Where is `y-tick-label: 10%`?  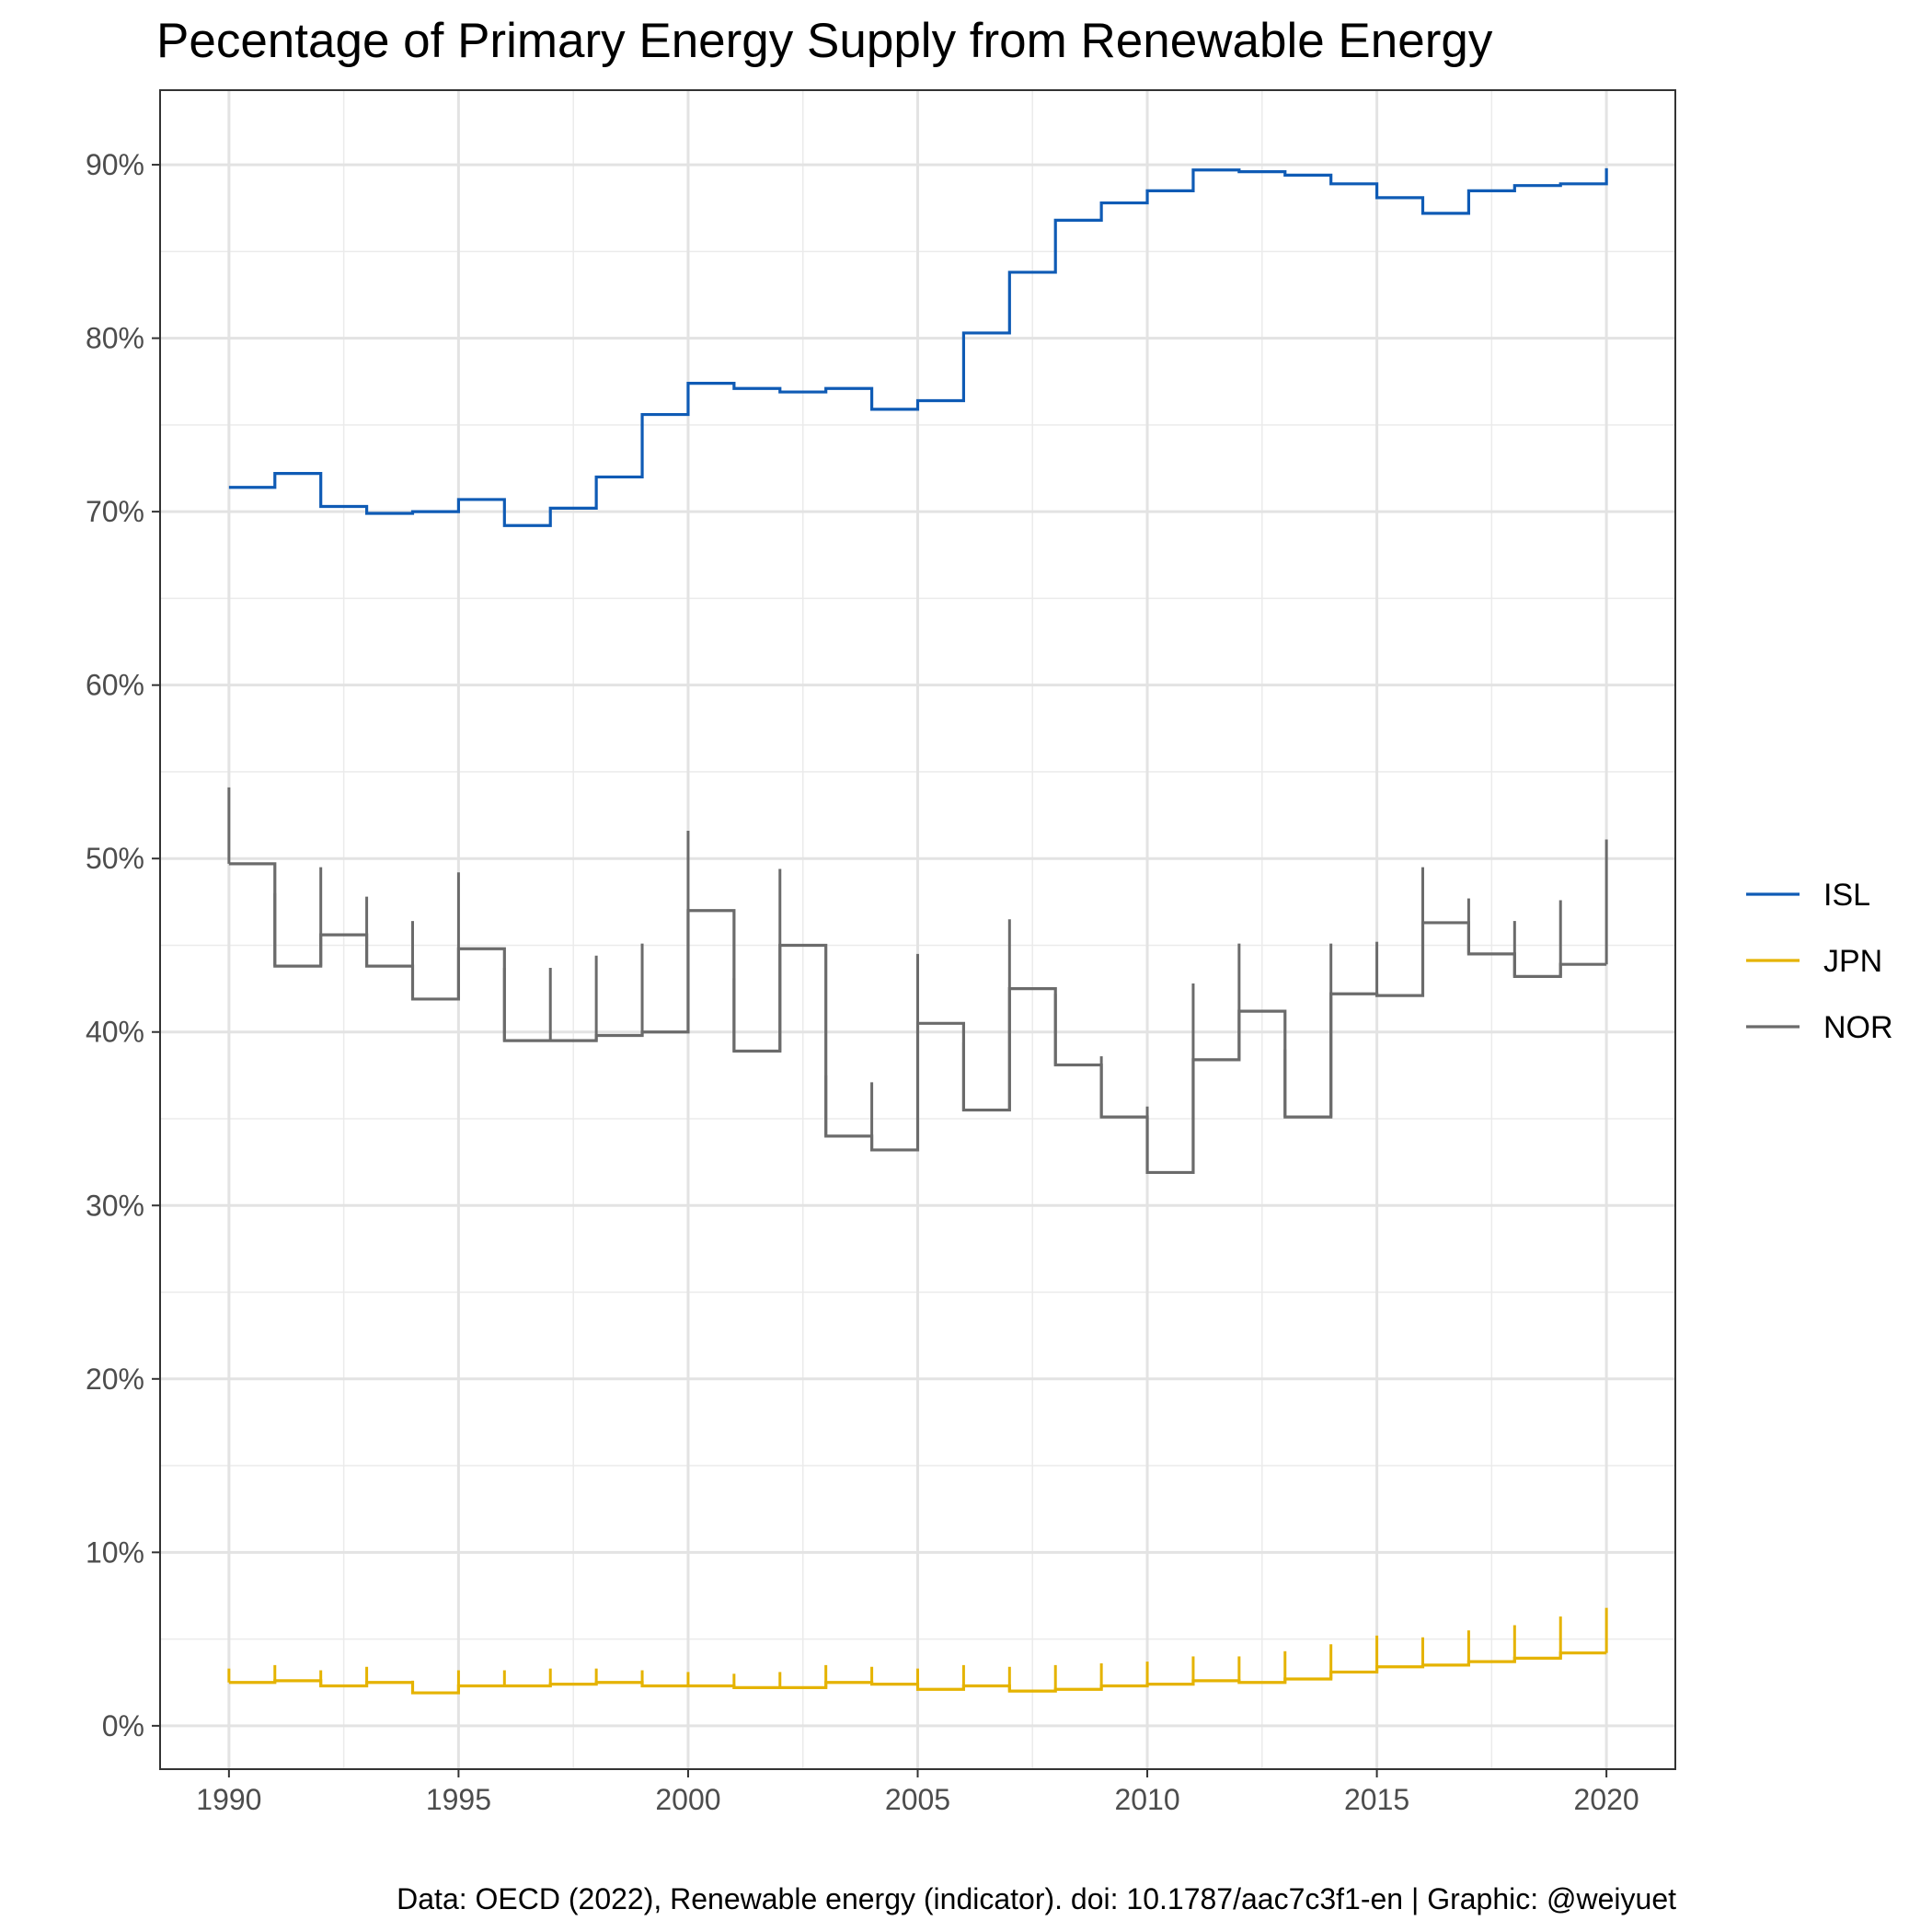
y-tick-label: 10% is located at coordinates (115, 1552).